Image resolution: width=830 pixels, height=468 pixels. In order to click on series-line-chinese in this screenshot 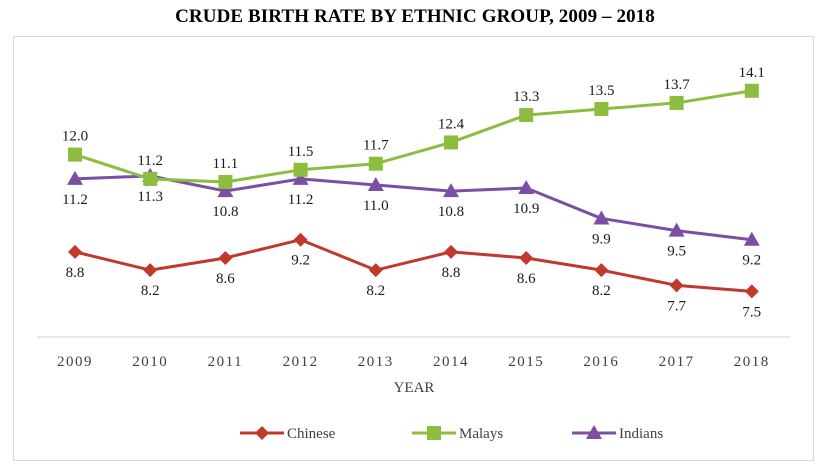, I will do `click(413, 265)`.